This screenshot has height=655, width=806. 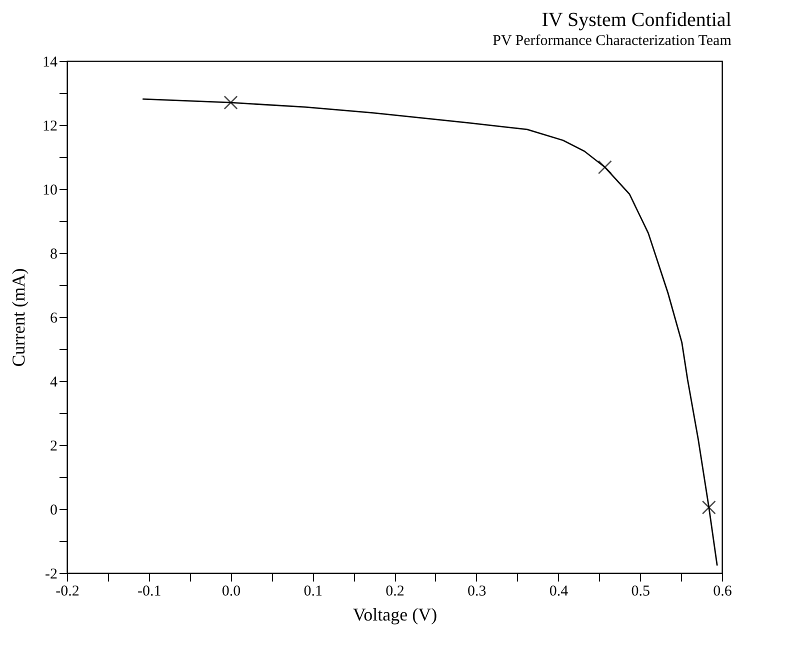 What do you see at coordinates (612, 41) in the screenshot?
I see `chart-subtitle: PV Performance Characterization Team` at bounding box center [612, 41].